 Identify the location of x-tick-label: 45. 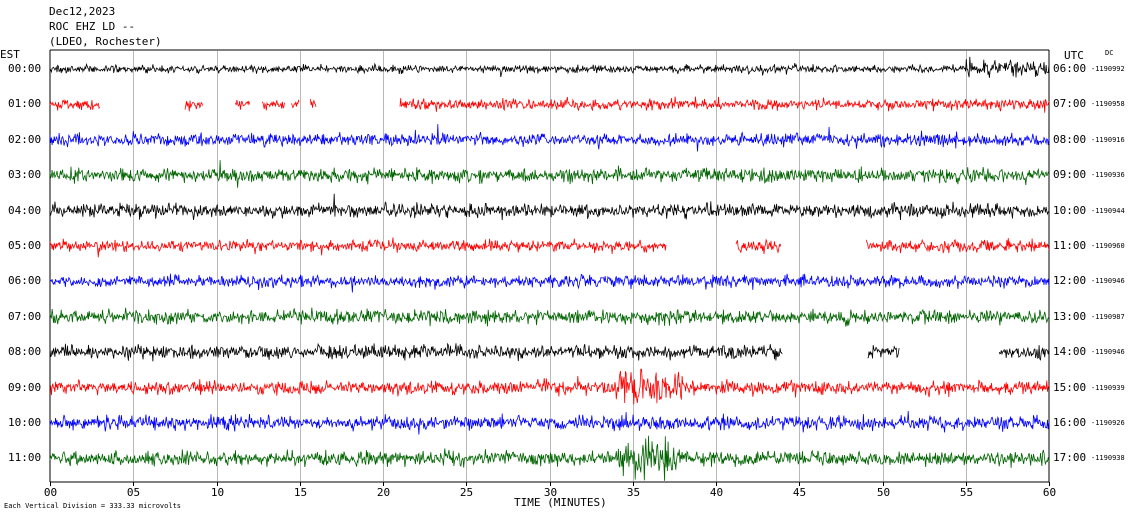
(799, 492).